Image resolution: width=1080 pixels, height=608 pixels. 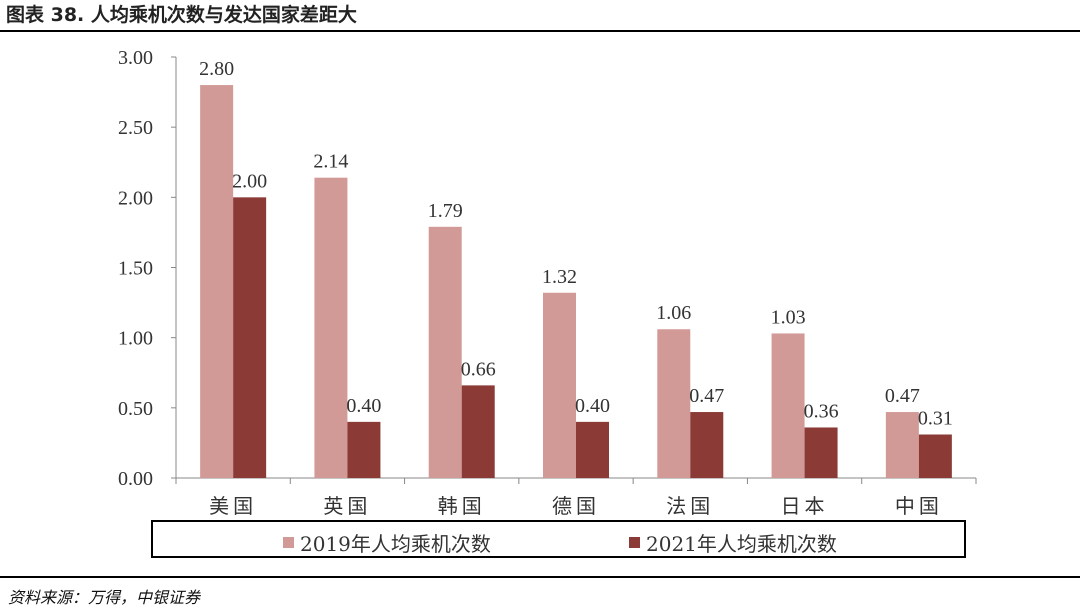 I want to click on data-label-2021-1: 0.40, so click(x=363, y=406).